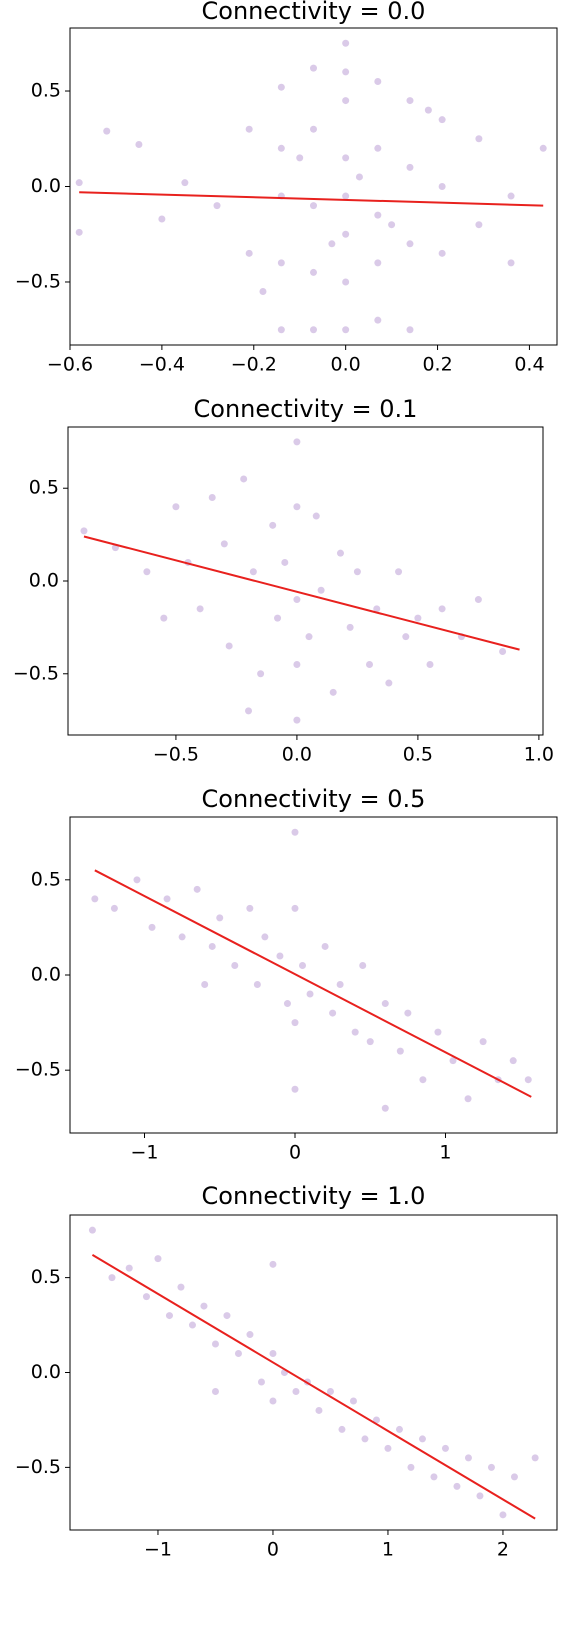 The height and width of the screenshot is (1632, 587). I want to click on subplot-title: Connectivity = 0.5, so click(314, 799).